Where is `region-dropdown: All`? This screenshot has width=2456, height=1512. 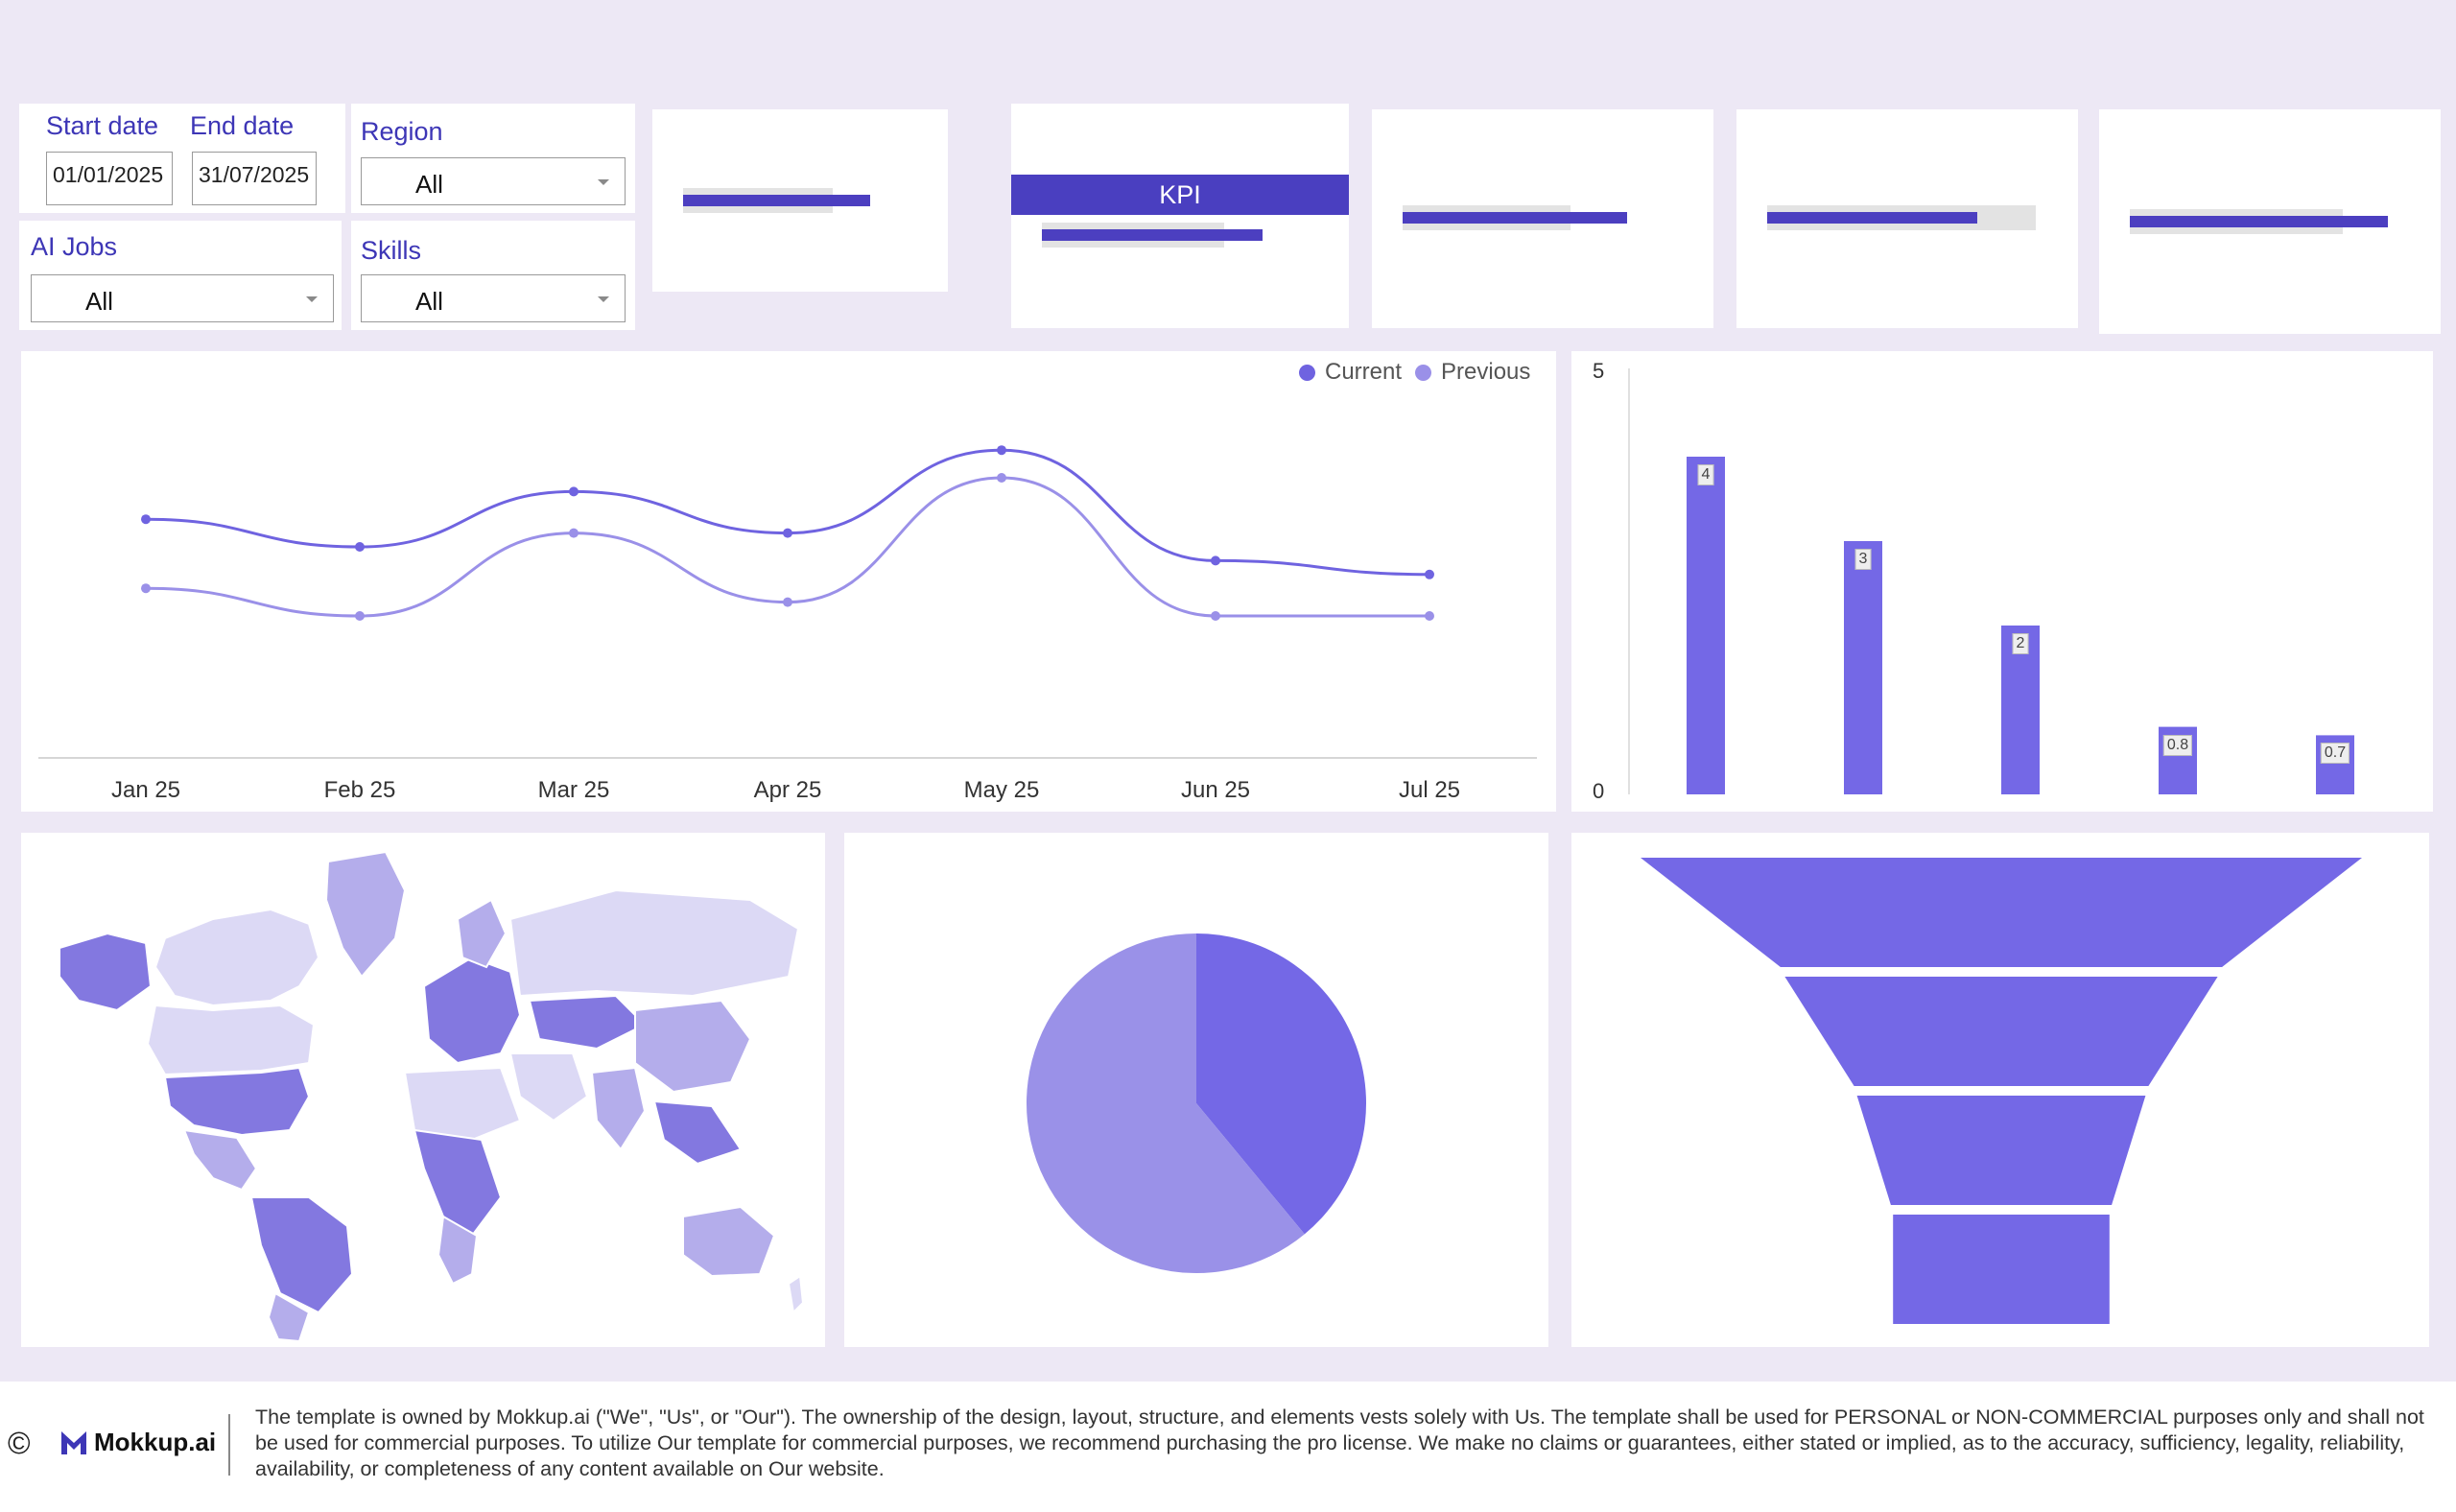 region-dropdown: All is located at coordinates (494, 181).